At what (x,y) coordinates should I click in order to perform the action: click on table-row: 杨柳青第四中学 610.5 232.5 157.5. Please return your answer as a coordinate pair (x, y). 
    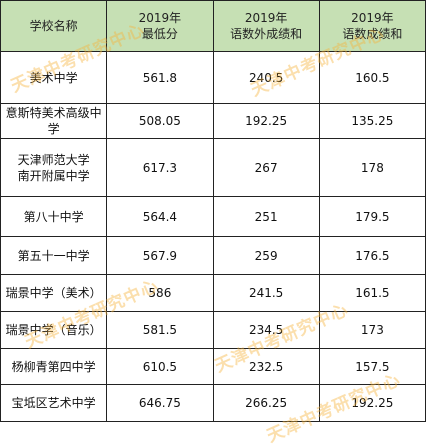
    Looking at the image, I should click on (213, 366).